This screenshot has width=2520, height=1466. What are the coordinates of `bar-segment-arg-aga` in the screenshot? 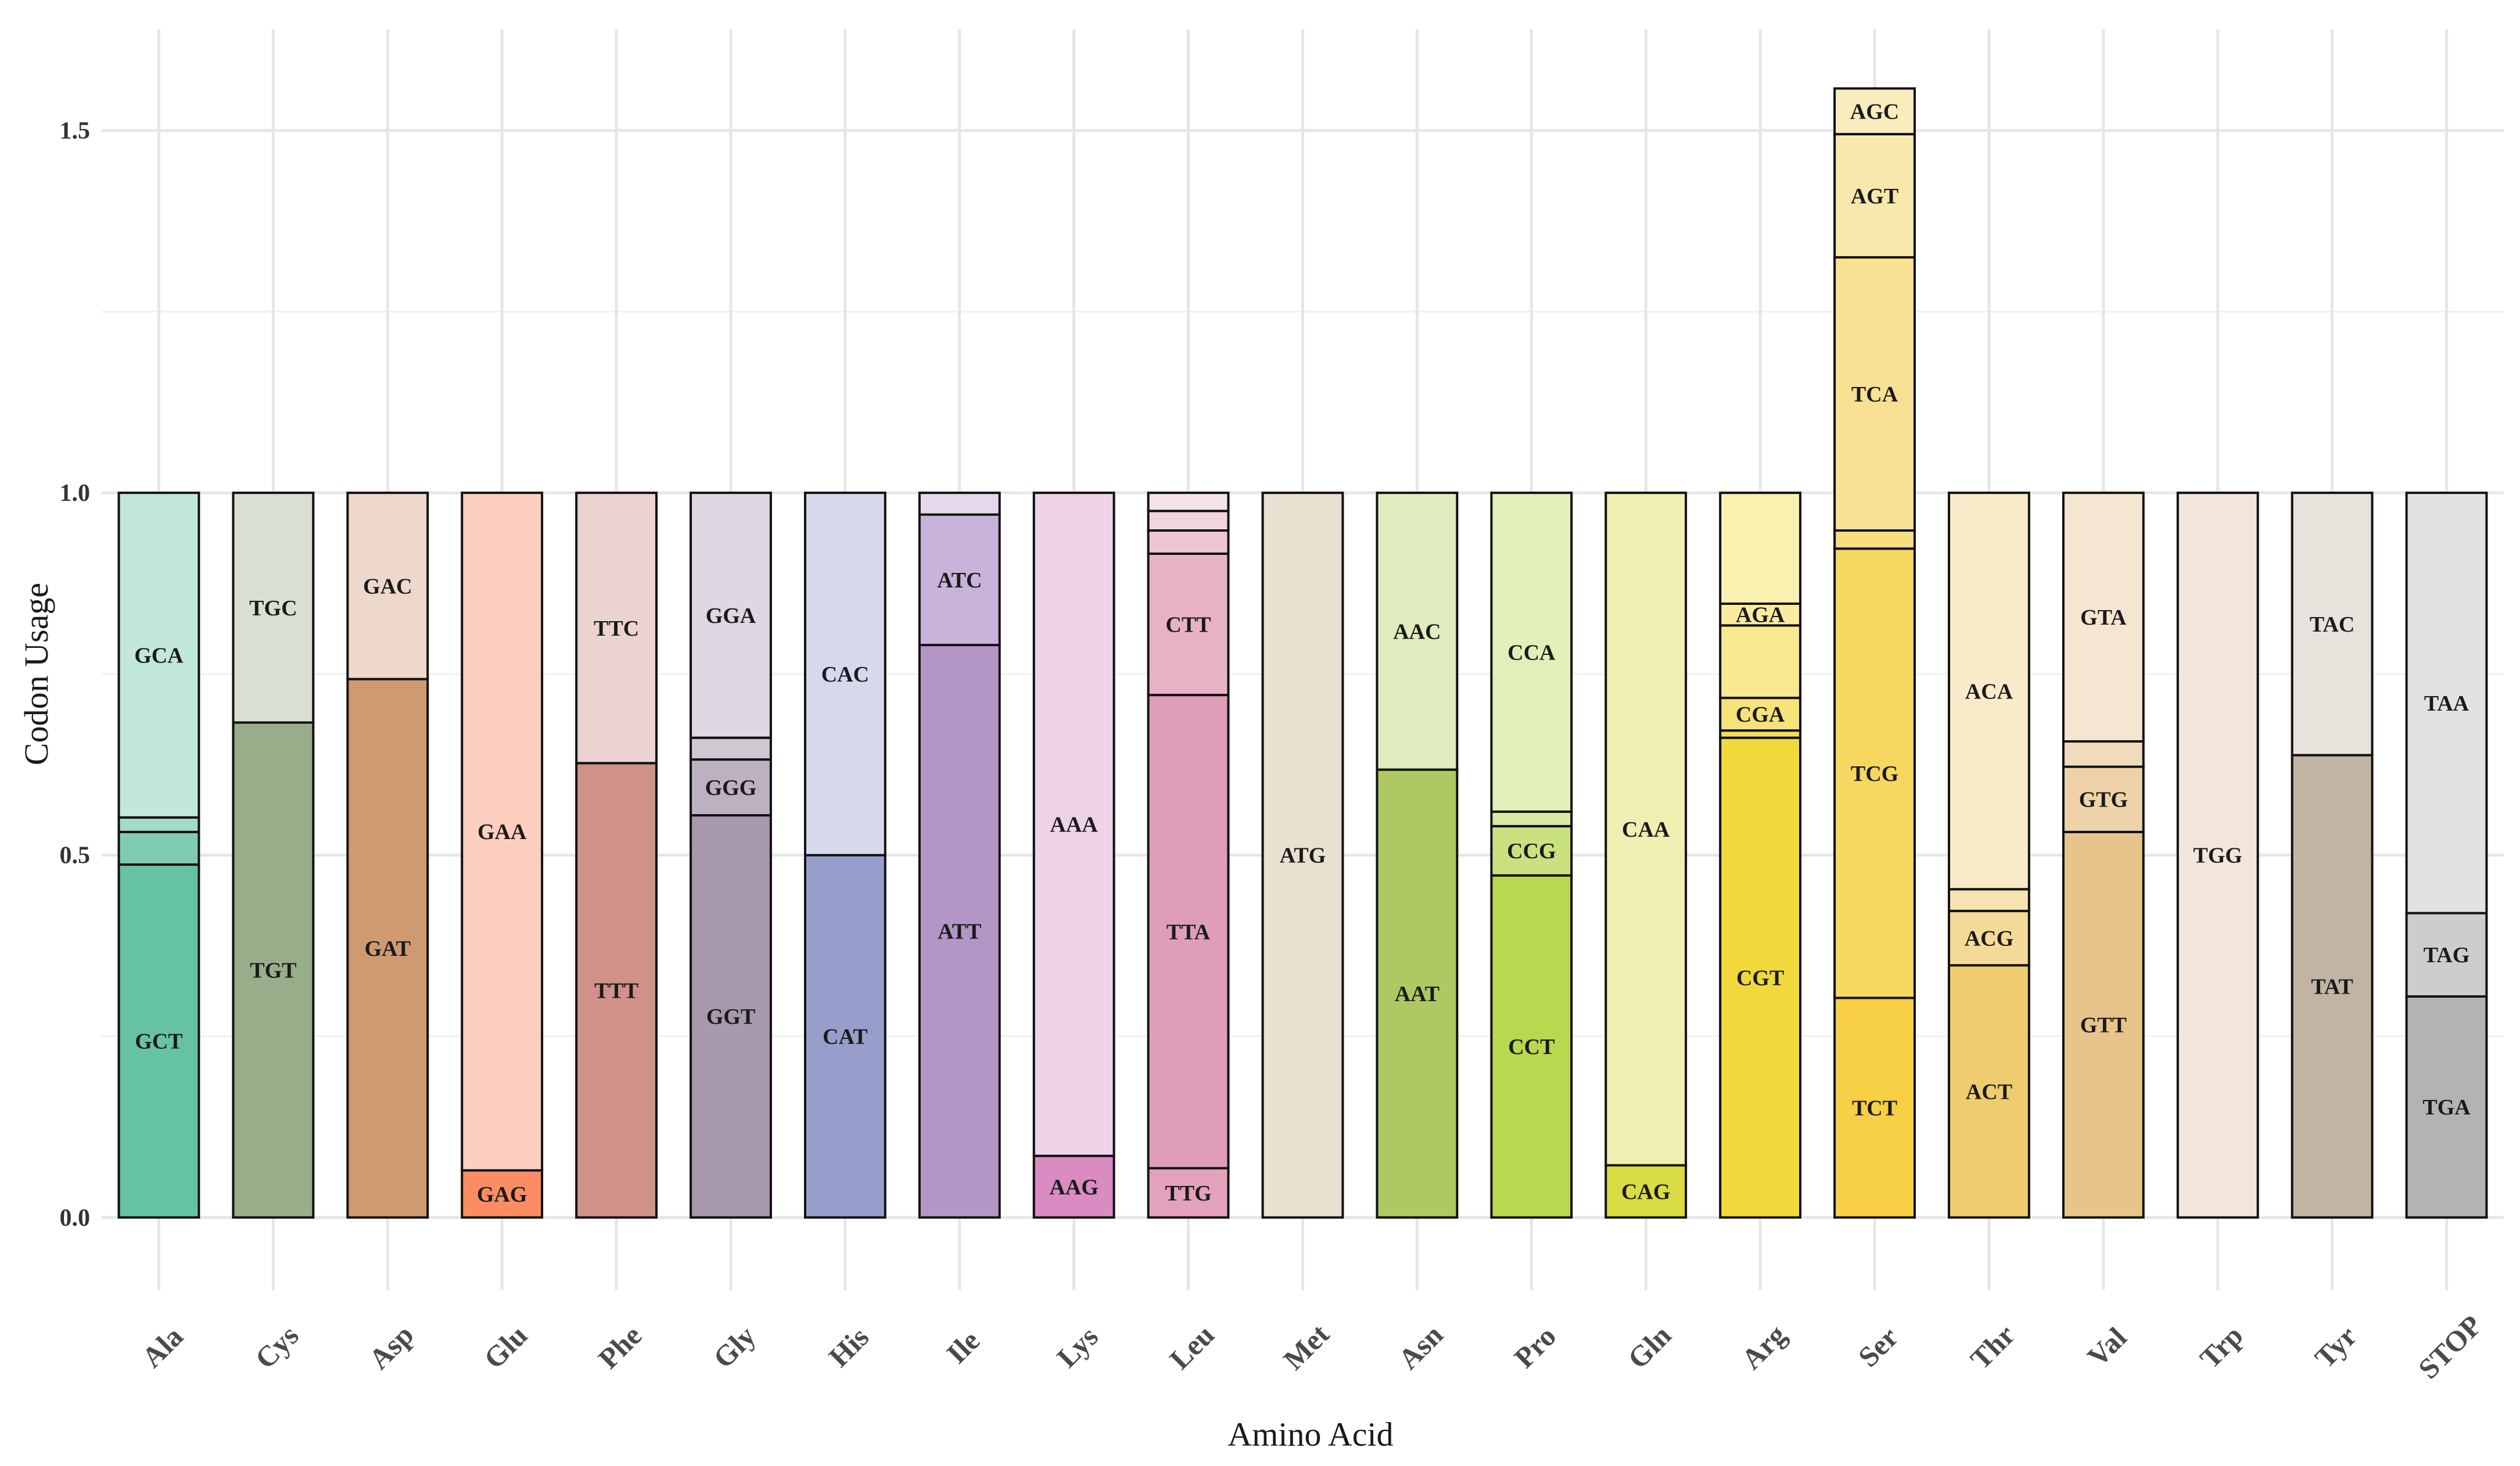 It's located at (1761, 614).